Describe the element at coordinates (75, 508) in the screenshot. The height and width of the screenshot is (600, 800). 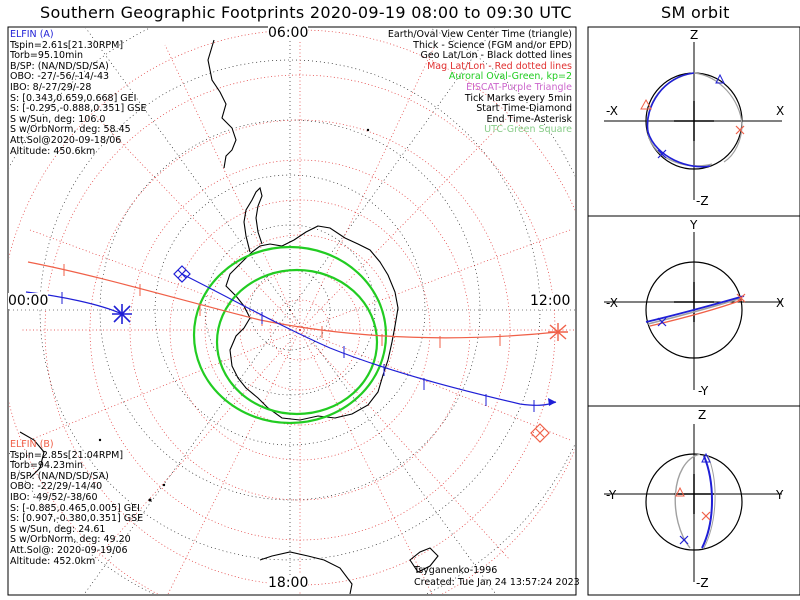
I see `elfin-b-line: S: [-0.885,0.465,0.005] GEI` at that location.